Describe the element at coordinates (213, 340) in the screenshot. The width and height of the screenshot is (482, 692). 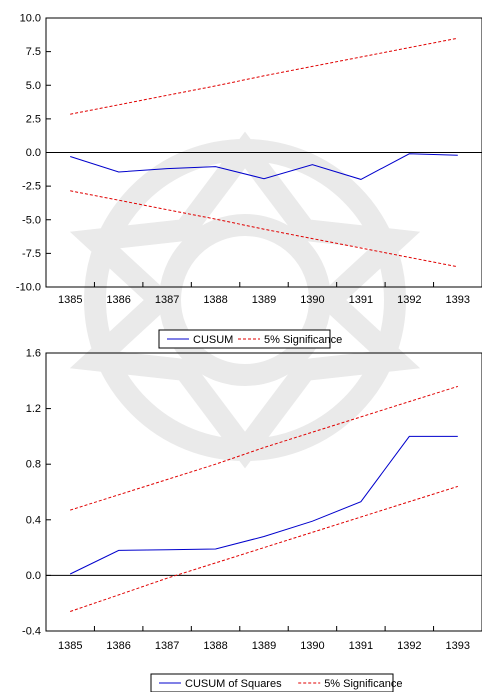
I see `legend-label: CUSUM` at that location.